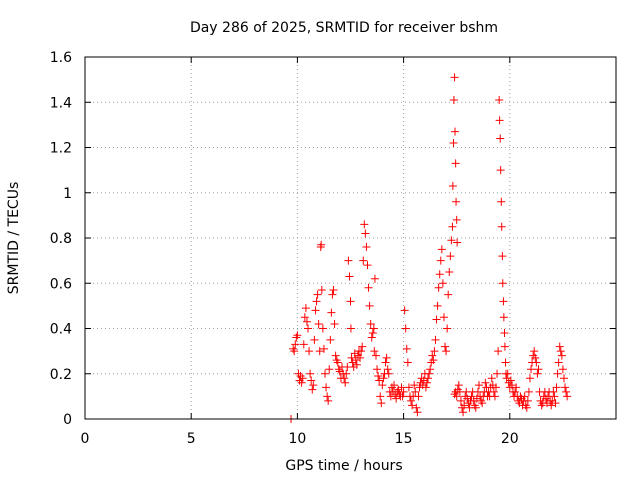 This screenshot has height=480, width=640. What do you see at coordinates (67, 420) in the screenshot?
I see `y-tick-label: 0` at bounding box center [67, 420].